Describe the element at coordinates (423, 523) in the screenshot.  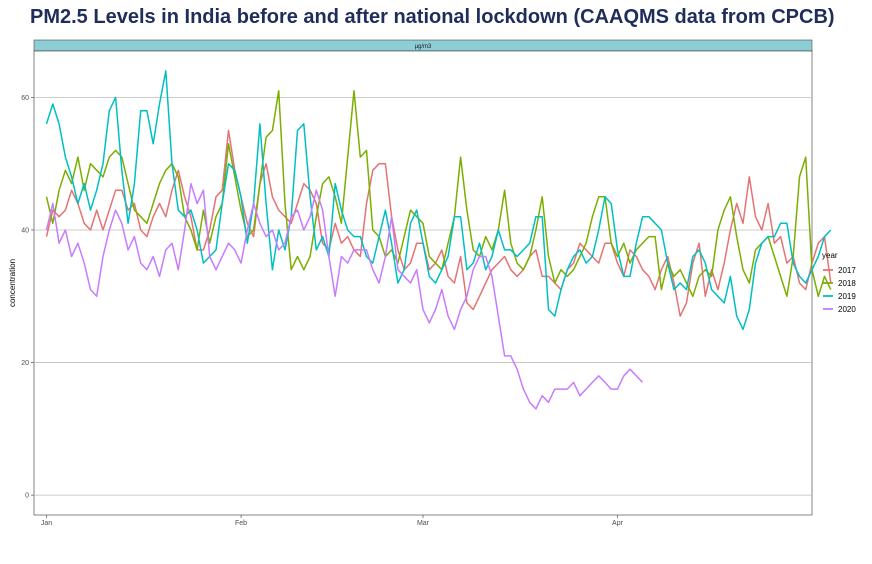
I see `x-tick-label: Mar` at that location.